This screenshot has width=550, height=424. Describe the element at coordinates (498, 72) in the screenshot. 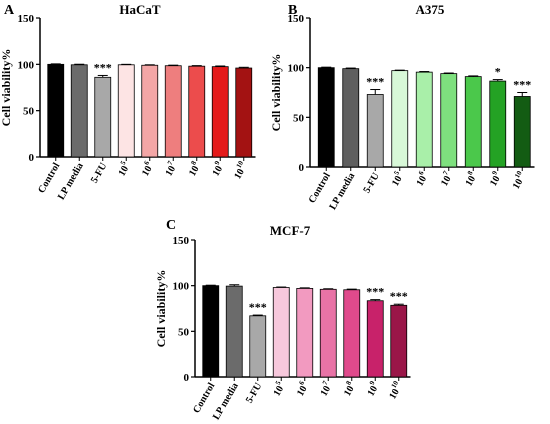

I see `significance-label: *` at that location.